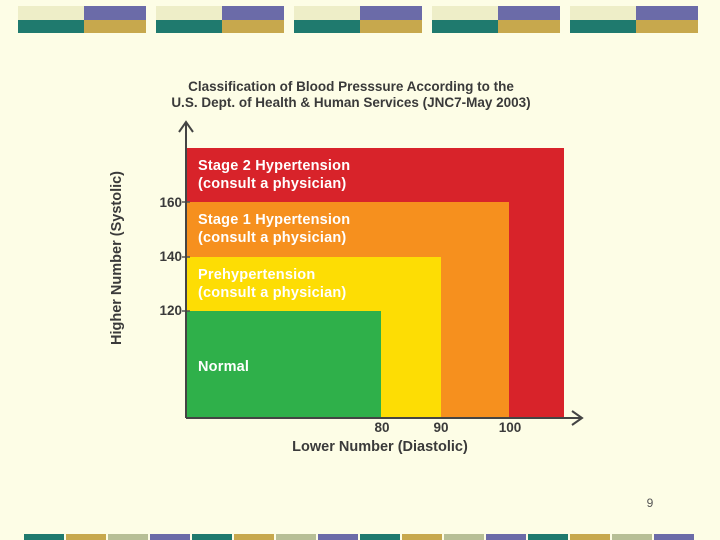  I want to click on zone-name: Stage 2 Hypertension, so click(274, 166).